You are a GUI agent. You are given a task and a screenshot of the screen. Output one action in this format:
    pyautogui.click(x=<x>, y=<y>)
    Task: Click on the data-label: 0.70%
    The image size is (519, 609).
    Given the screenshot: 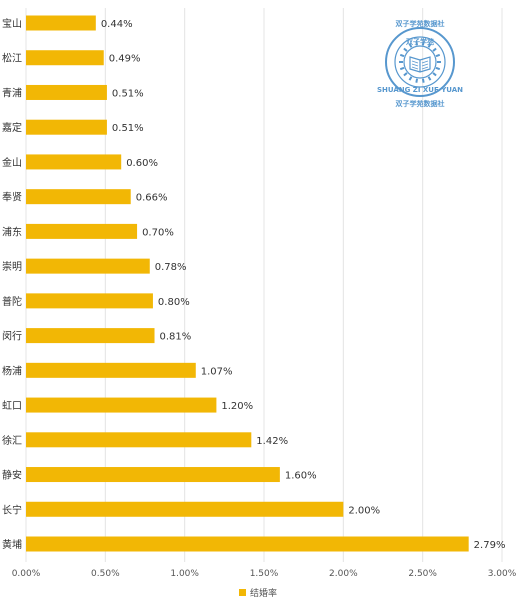 What is the action you would take?
    pyautogui.click(x=158, y=232)
    